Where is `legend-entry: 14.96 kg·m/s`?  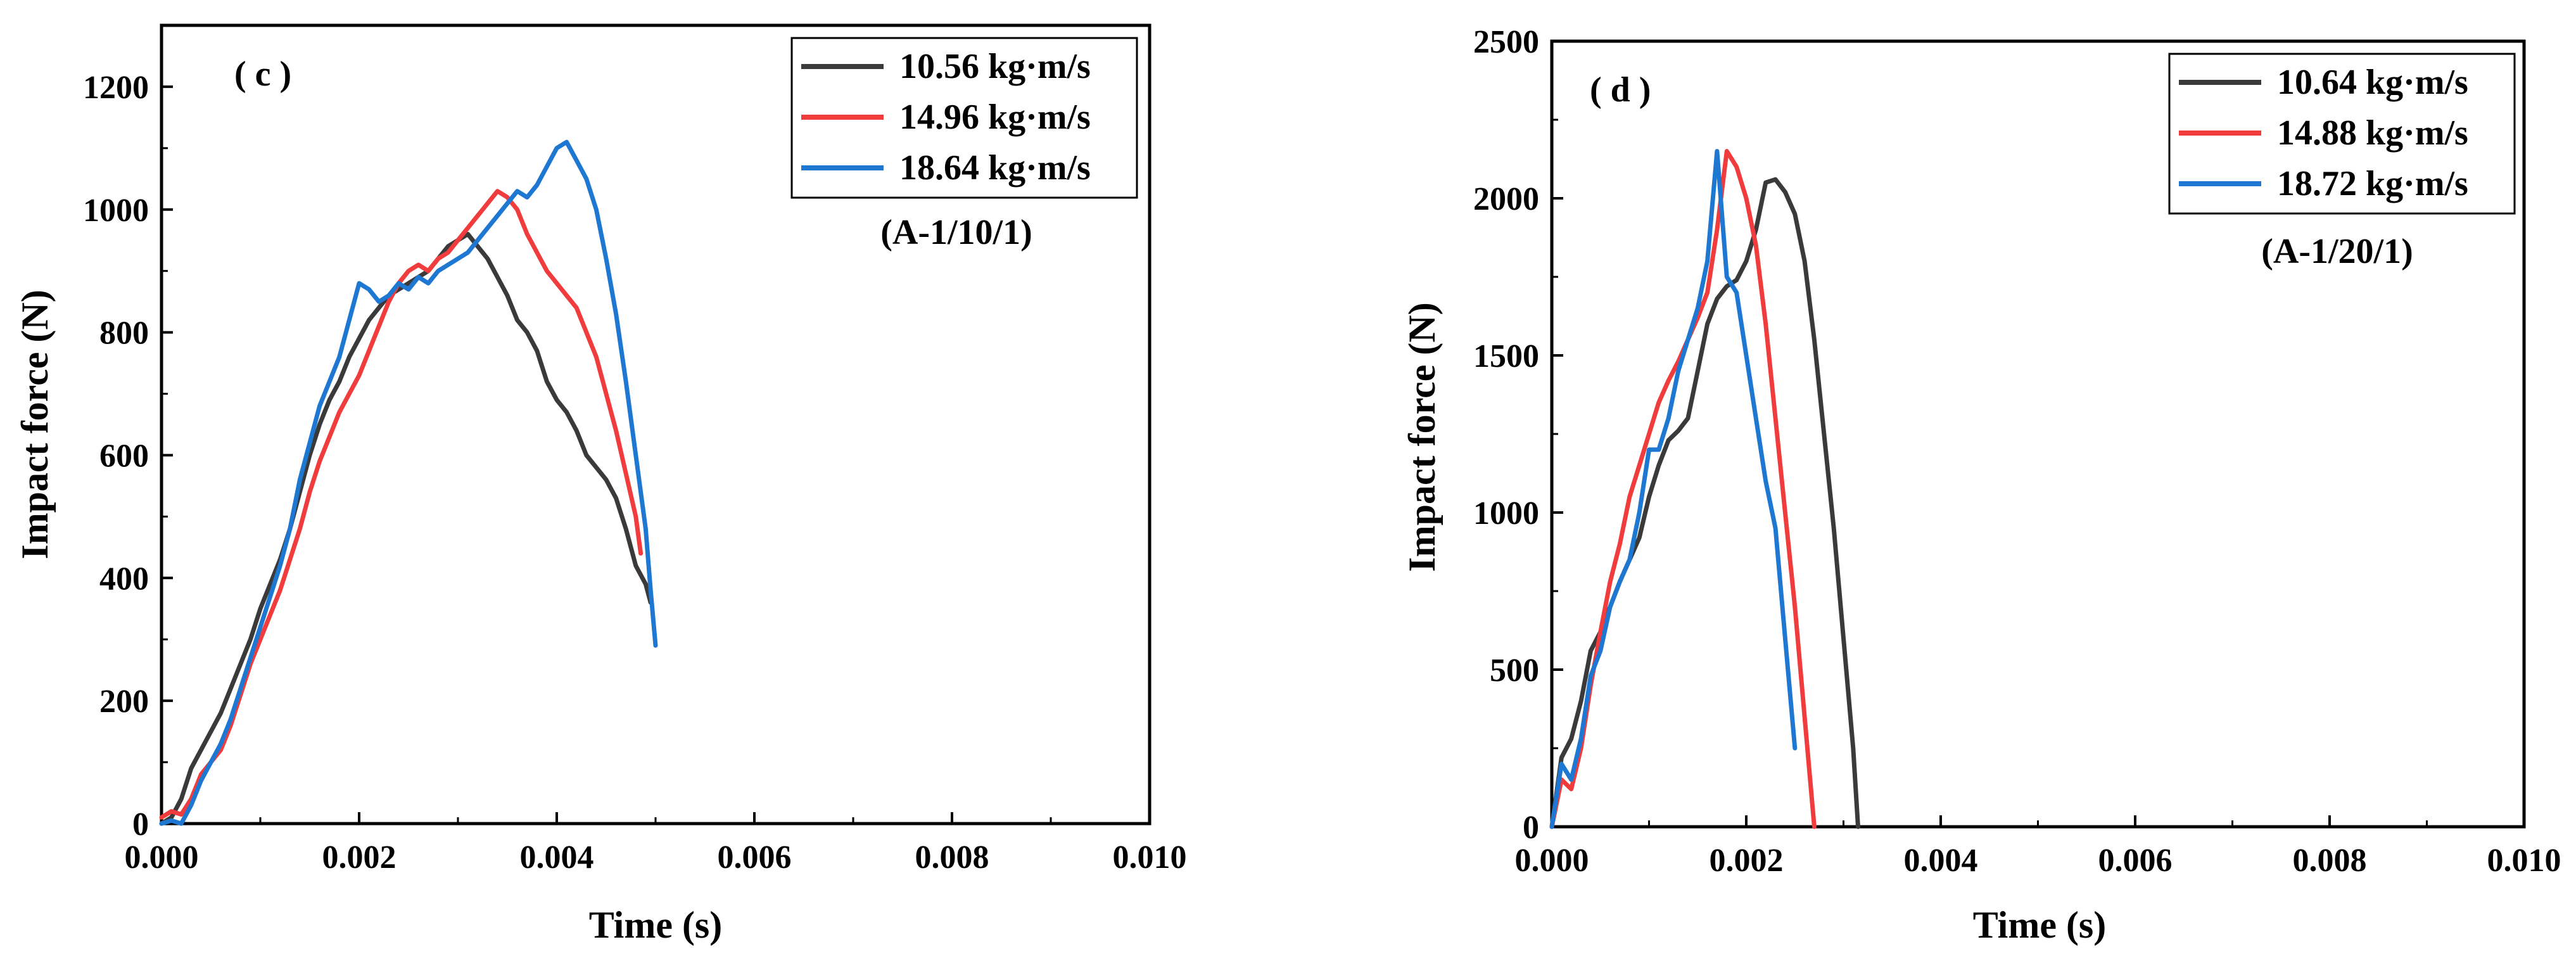 legend-entry: 14.96 kg·m/s is located at coordinates (995, 117).